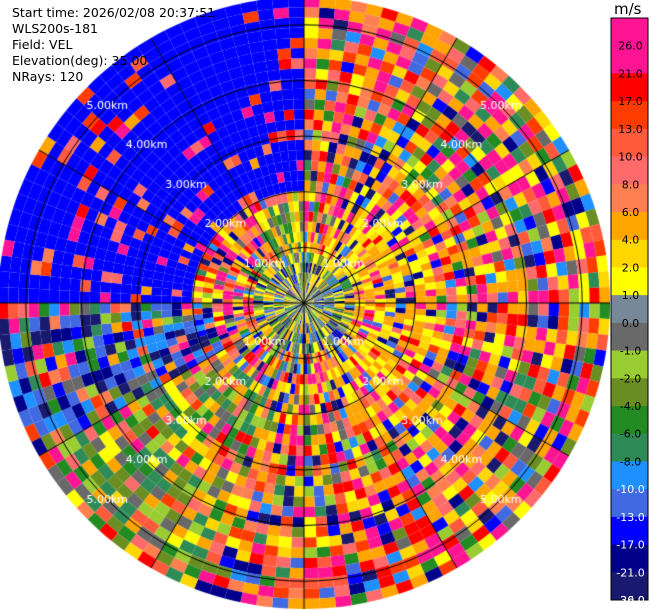 The image size is (650, 610). What do you see at coordinates (628, 9) in the screenshot?
I see `colorbar-unit: m/s` at bounding box center [628, 9].